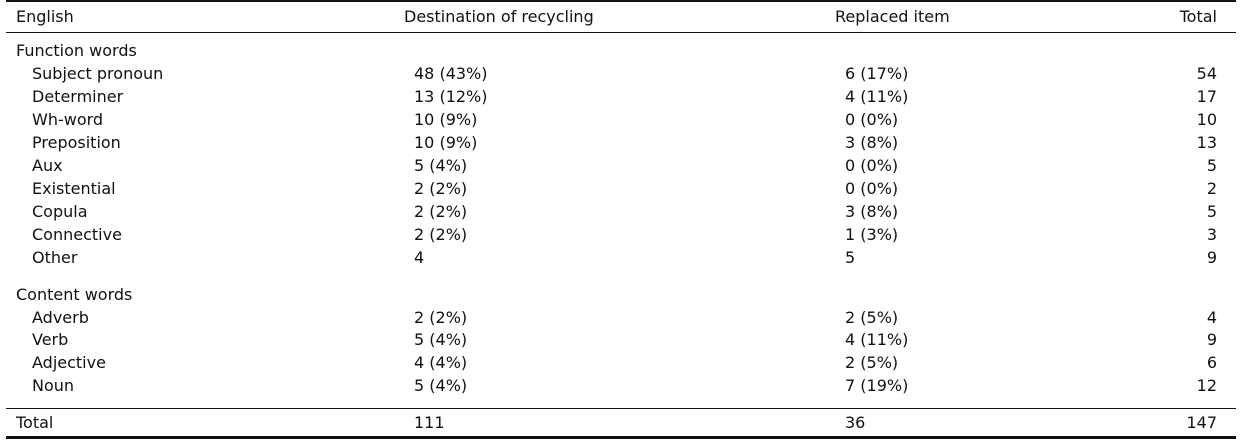 The image size is (1242, 441). I want to click on header-english: English, so click(45, 16).